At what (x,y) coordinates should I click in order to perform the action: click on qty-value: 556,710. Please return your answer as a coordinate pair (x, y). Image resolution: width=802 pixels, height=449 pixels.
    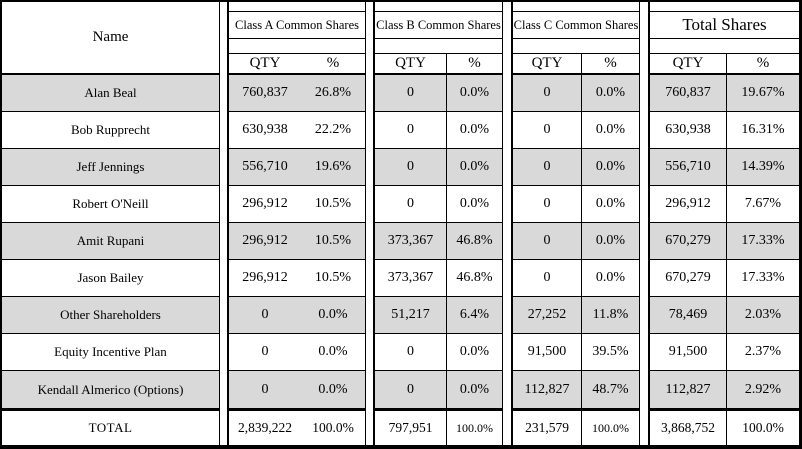
    Looking at the image, I should click on (265, 166).